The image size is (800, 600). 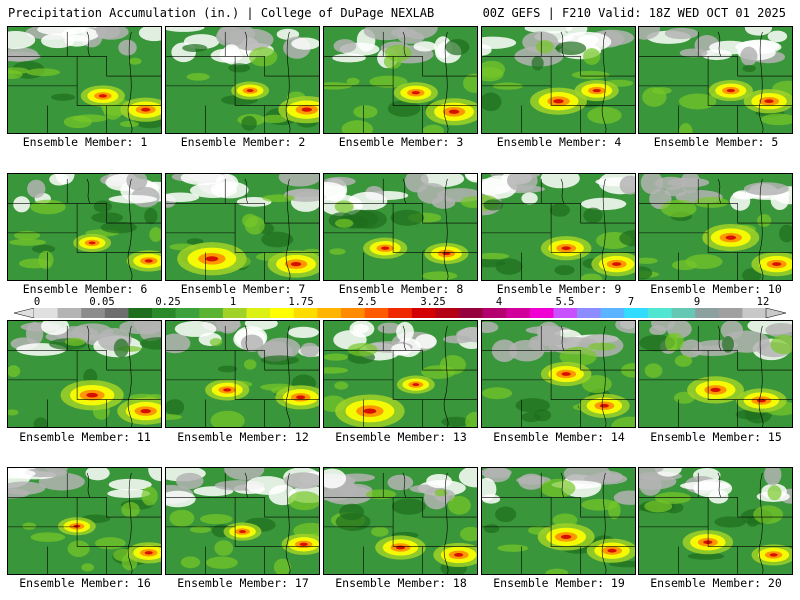 I want to click on ensemble-member-label: Ensemble Member: 5, so click(x=716, y=142).